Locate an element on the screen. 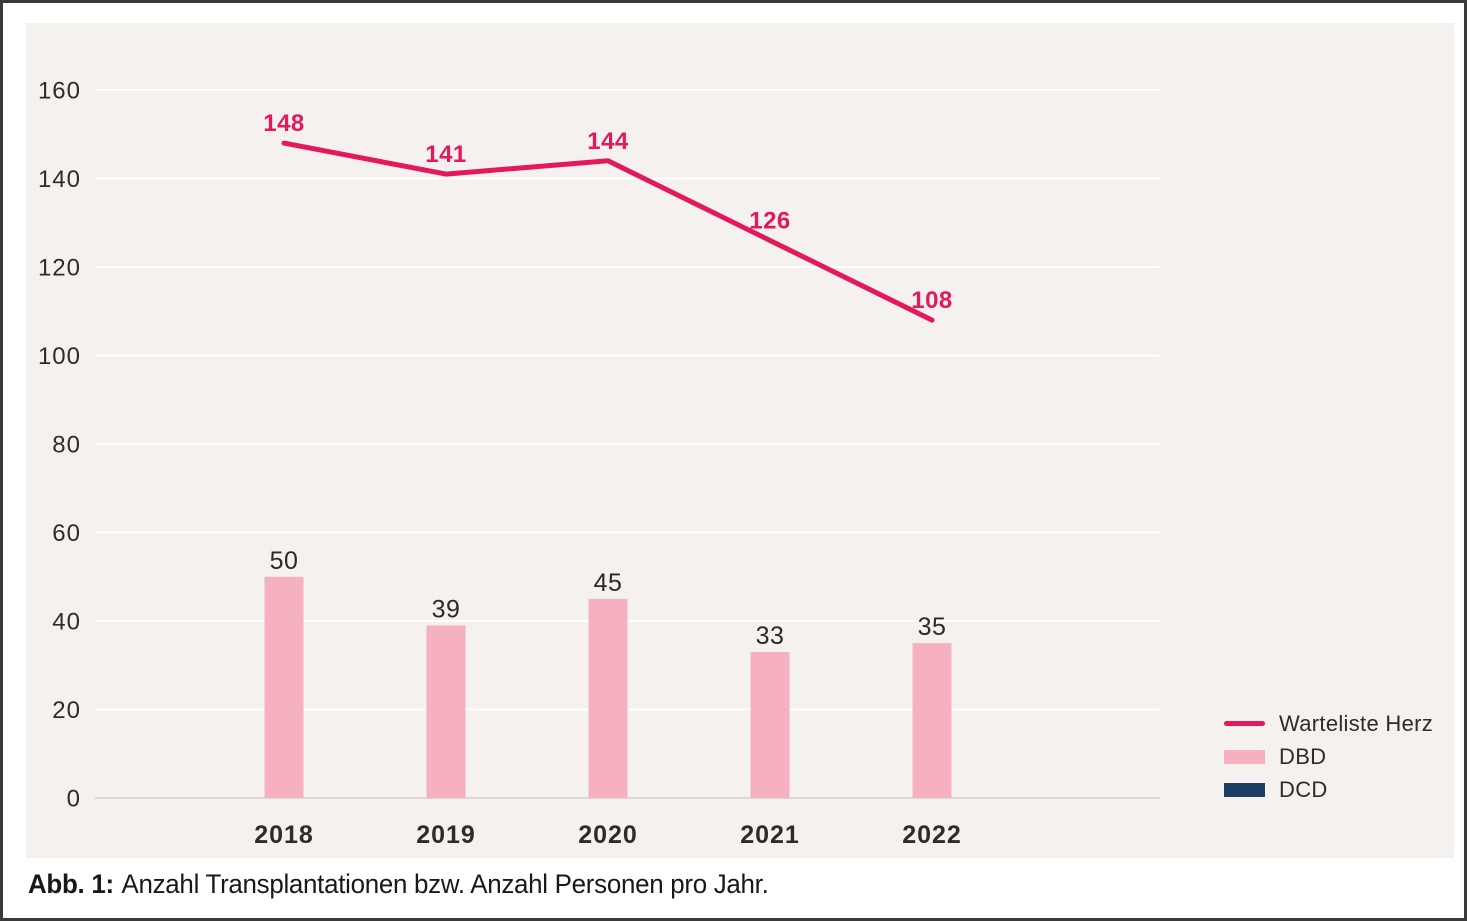  x-tick-label: 2018 is located at coordinates (284, 835).